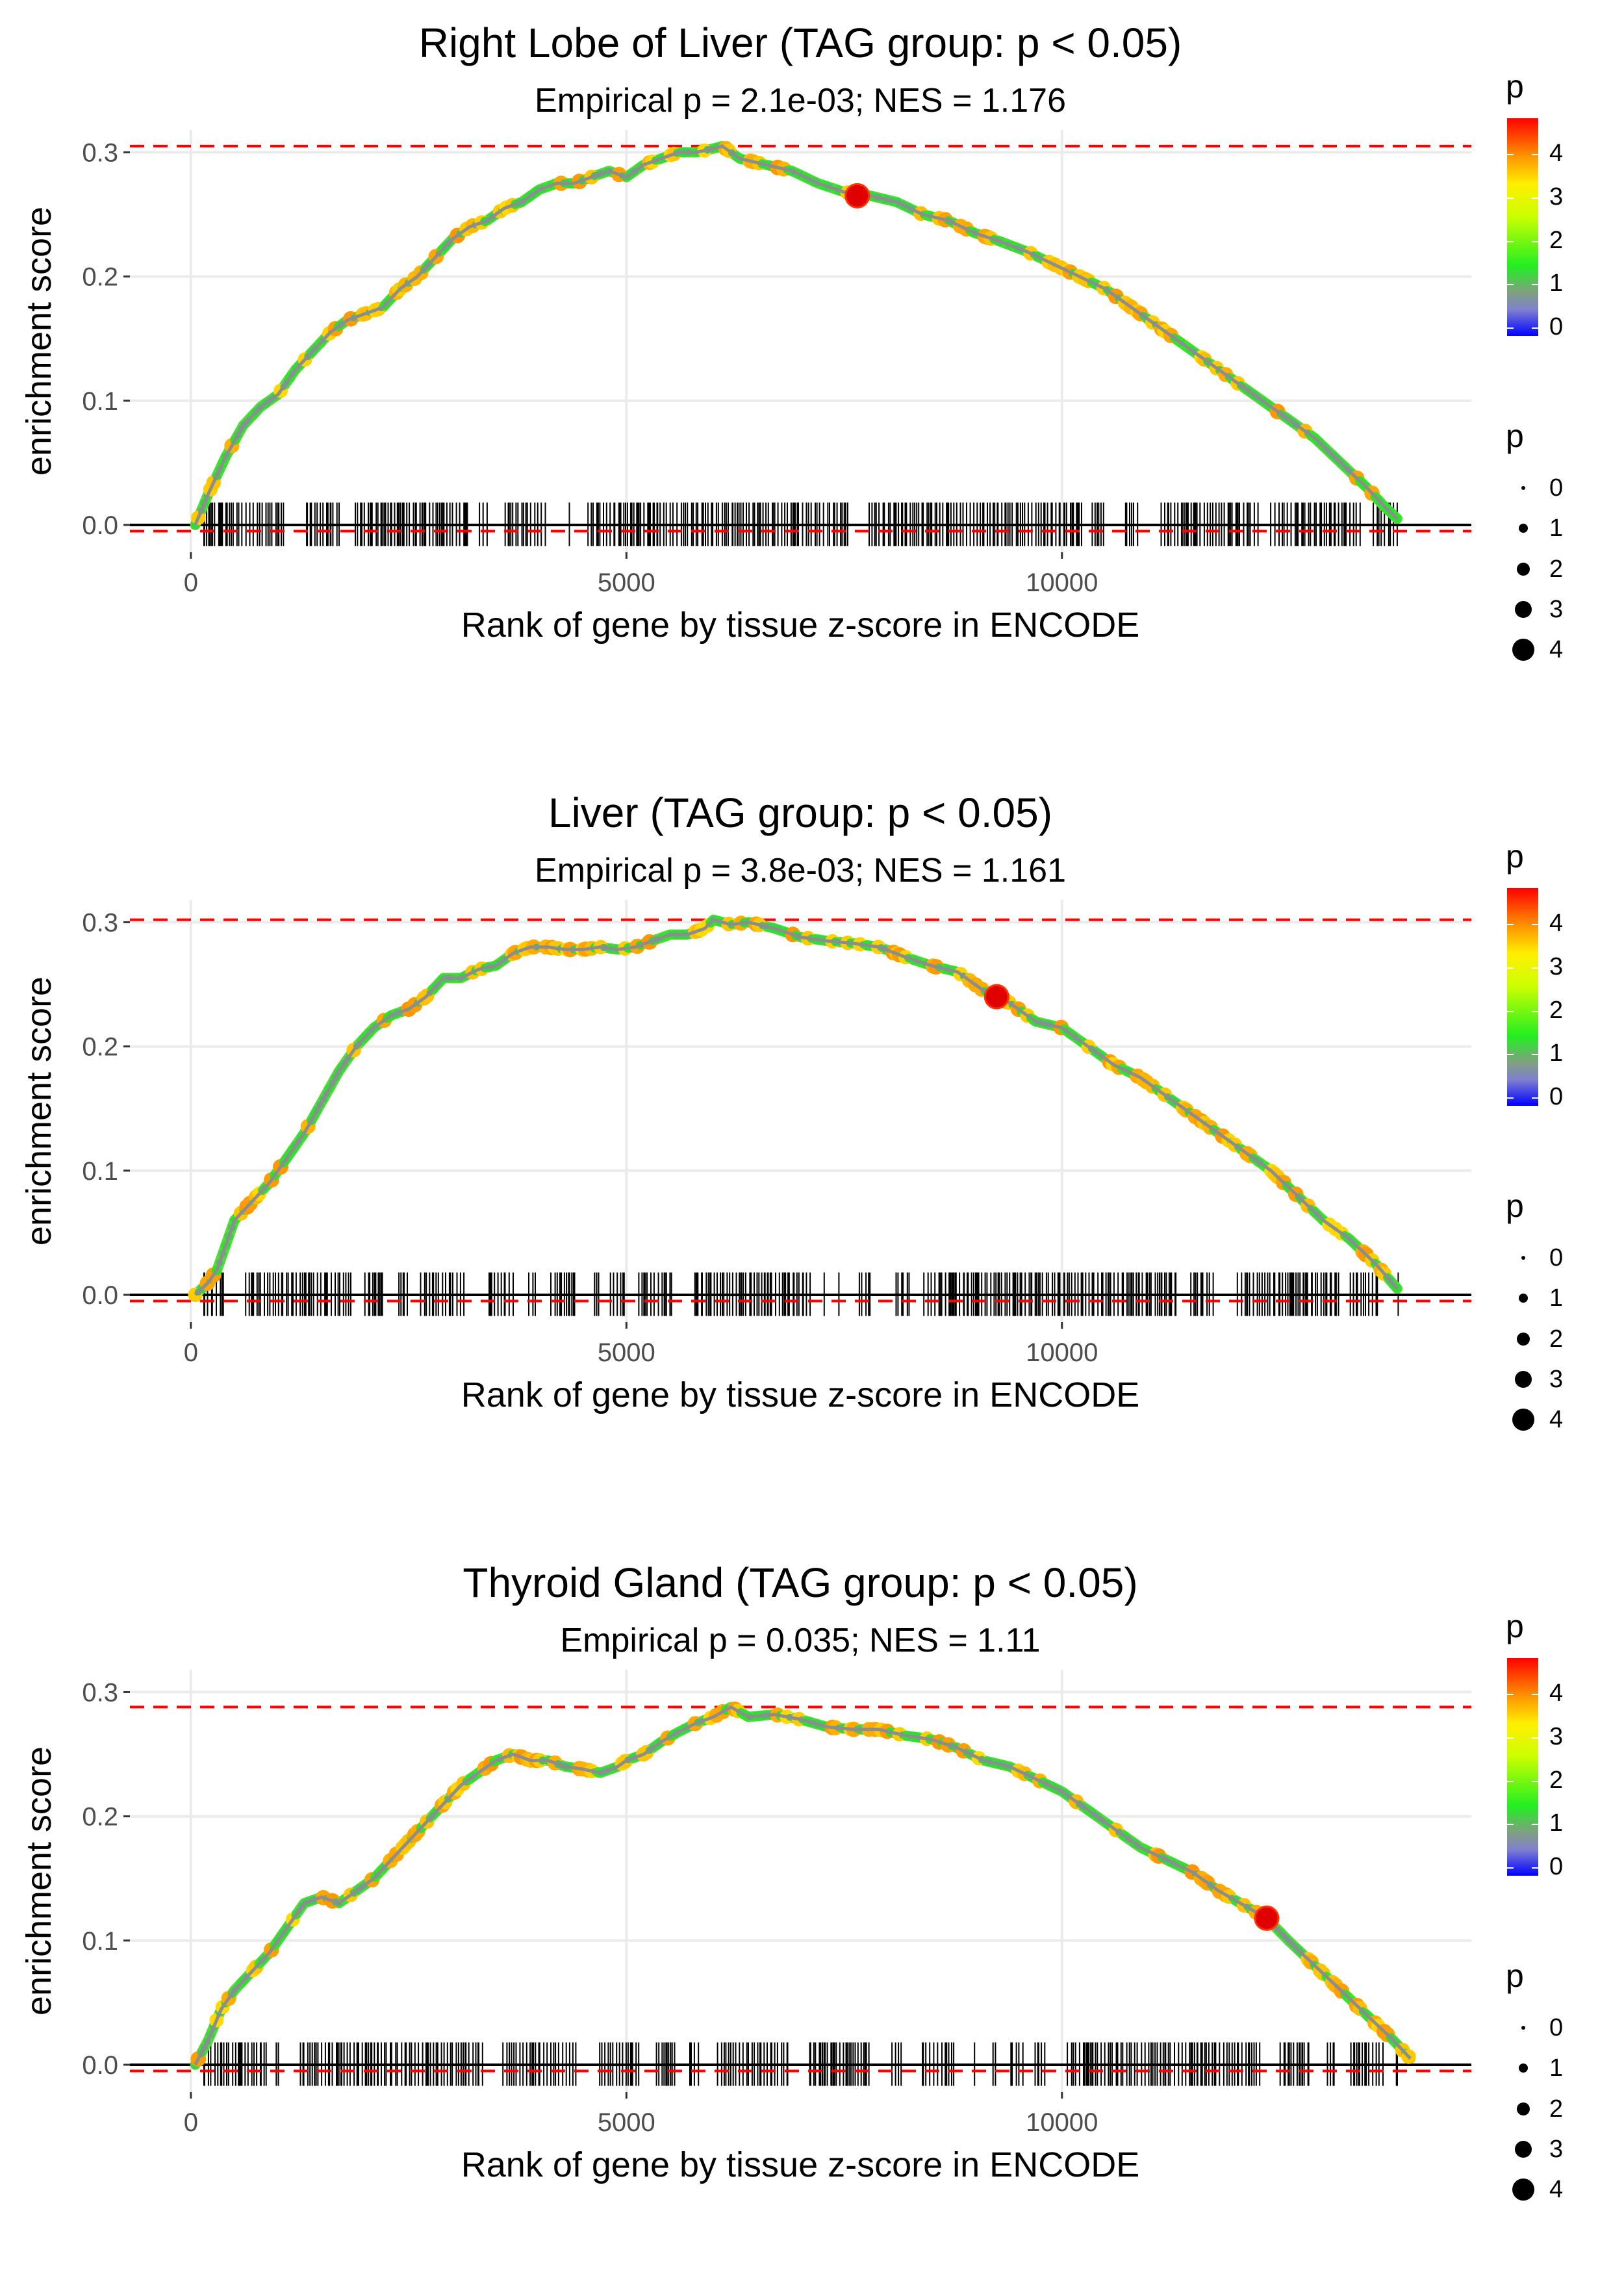 This screenshot has width=1624, height=2274. What do you see at coordinates (1062, 2122) in the screenshot?
I see `x-tick-label: 10000` at bounding box center [1062, 2122].